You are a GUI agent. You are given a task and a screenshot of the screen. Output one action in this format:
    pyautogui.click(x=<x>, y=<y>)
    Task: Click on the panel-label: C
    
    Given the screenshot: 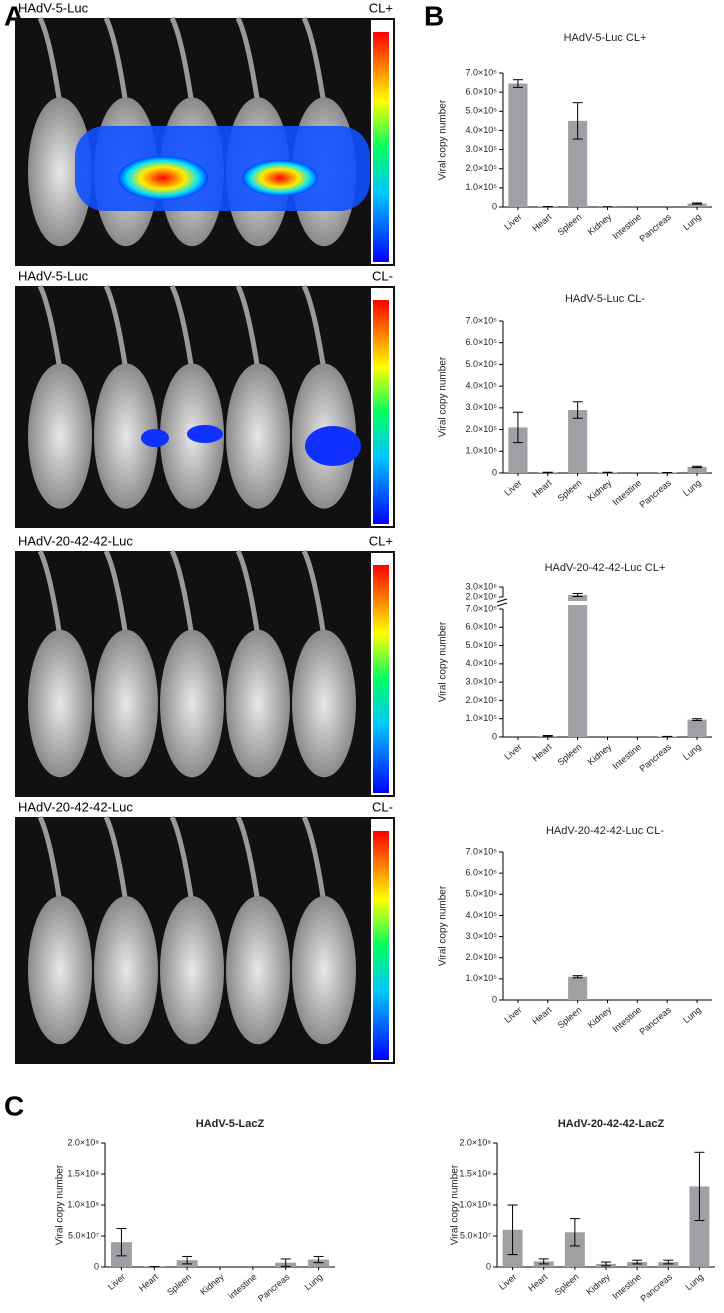 What is the action you would take?
    pyautogui.click(x=14, y=1105)
    